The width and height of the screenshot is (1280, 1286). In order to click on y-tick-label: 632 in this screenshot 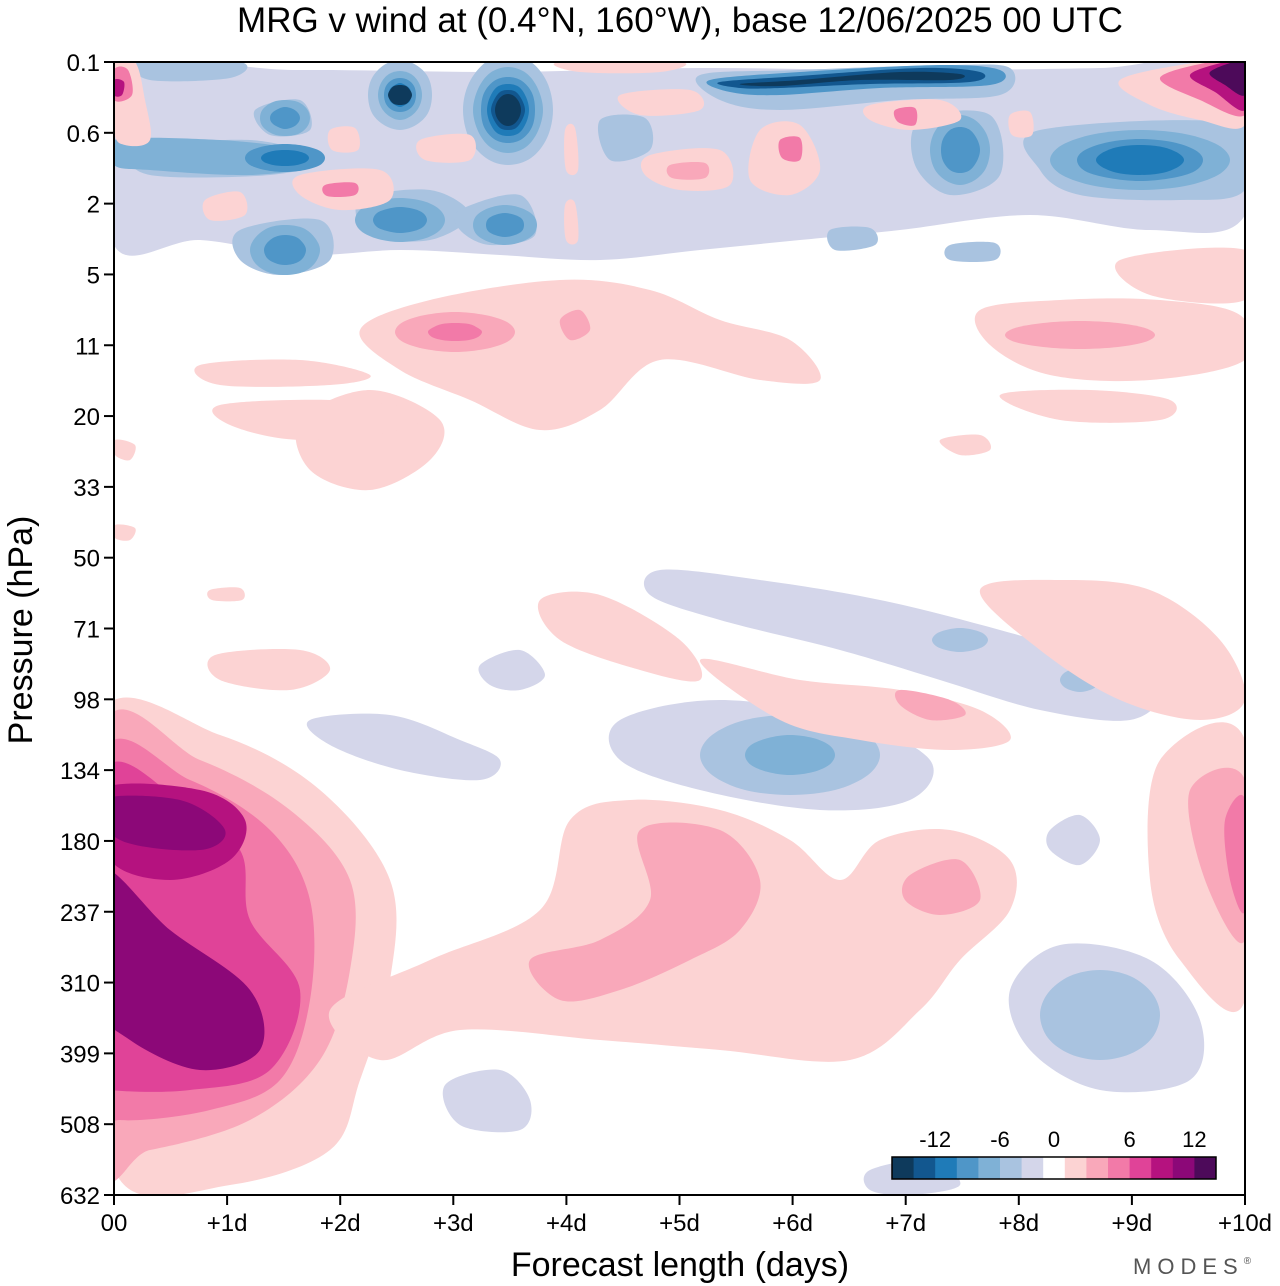, I will do `click(80, 1196)`.